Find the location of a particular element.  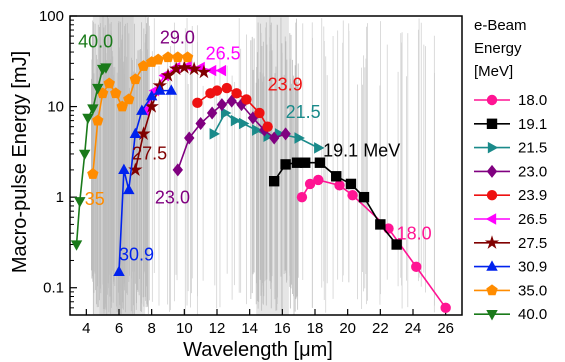

annotation-label: 23.9 is located at coordinates (285, 85).